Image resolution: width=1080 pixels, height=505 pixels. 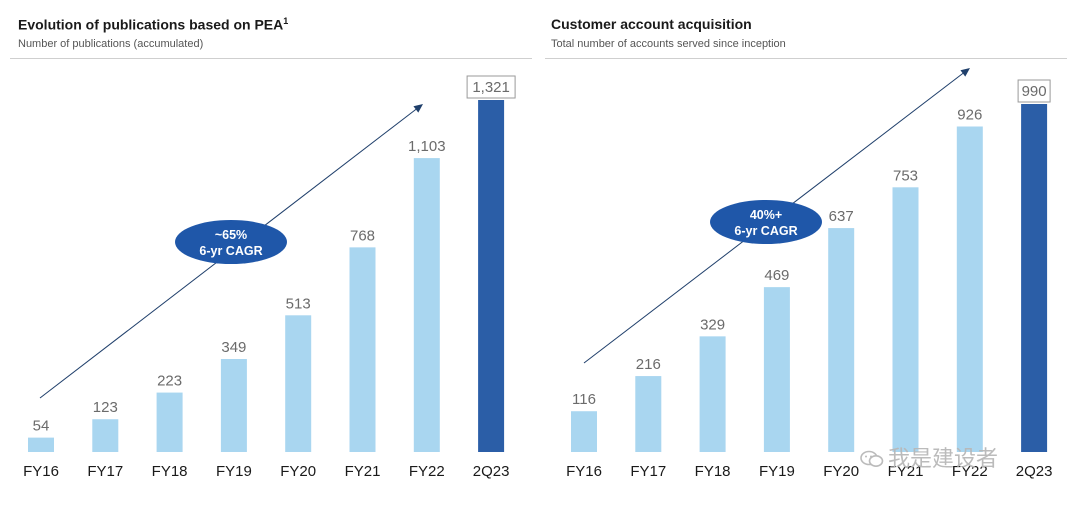 What do you see at coordinates (153, 24) in the screenshot?
I see `chart-title: Evolution of publications based on PEA1` at bounding box center [153, 24].